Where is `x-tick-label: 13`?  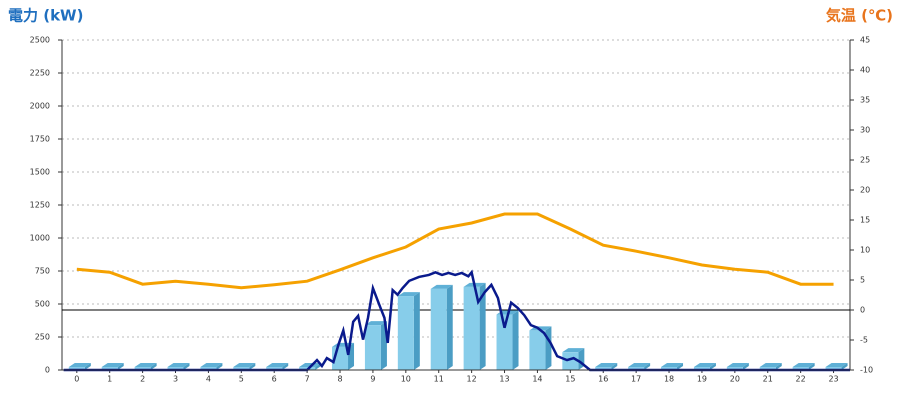
x-tick-label: 13 is located at coordinates (504, 379).